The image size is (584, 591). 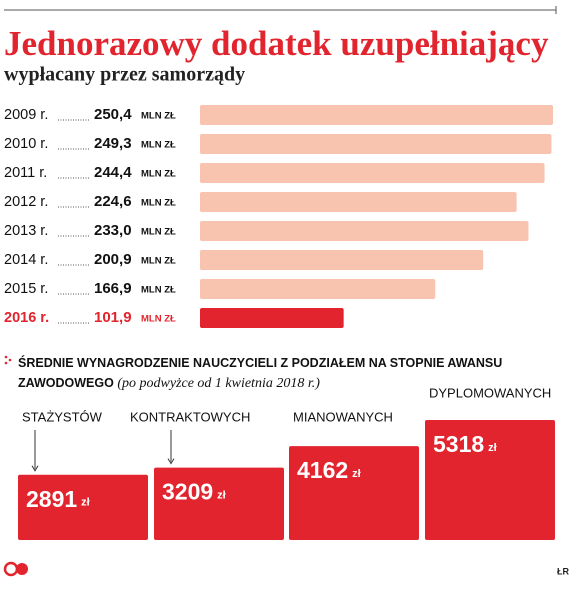 I want to click on value-label: 3209, so click(x=187, y=492).